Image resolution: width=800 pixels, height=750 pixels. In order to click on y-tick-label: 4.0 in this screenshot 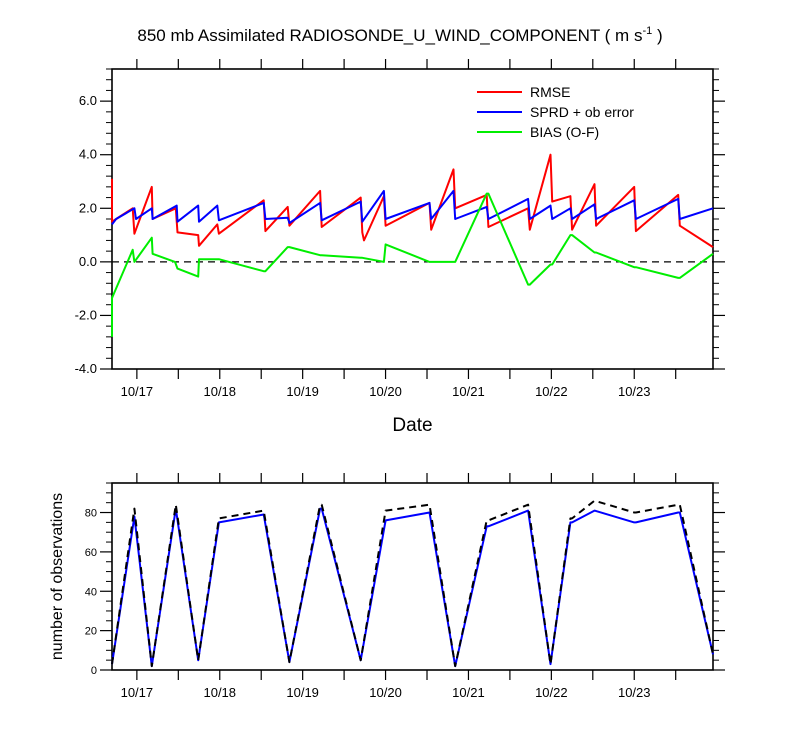, I will do `click(88, 154)`.